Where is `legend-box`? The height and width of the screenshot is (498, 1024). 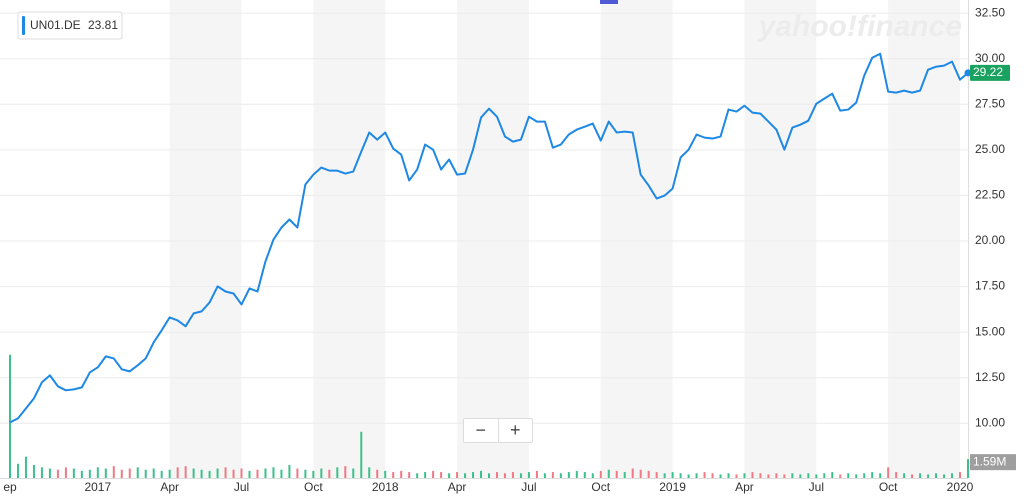 legend-box is located at coordinates (70, 25).